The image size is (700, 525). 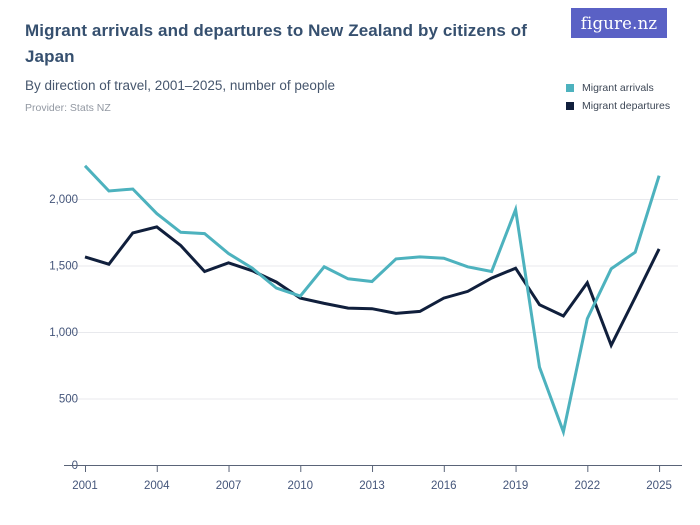 I want to click on figurenz-logo: figure.nz, so click(x=619, y=23).